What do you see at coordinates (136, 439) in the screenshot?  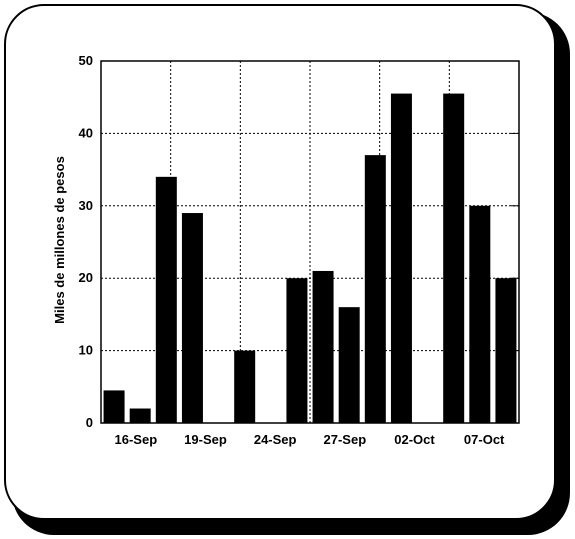 I see `x-tick-label: 16-Sep` at bounding box center [136, 439].